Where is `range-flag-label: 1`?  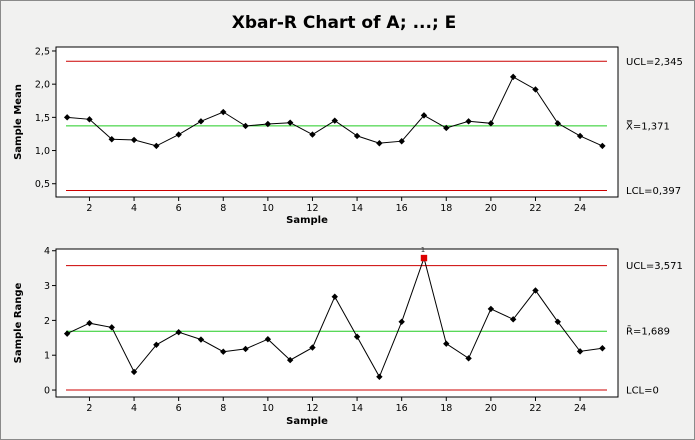
range-flag-label: 1 is located at coordinates (423, 250).